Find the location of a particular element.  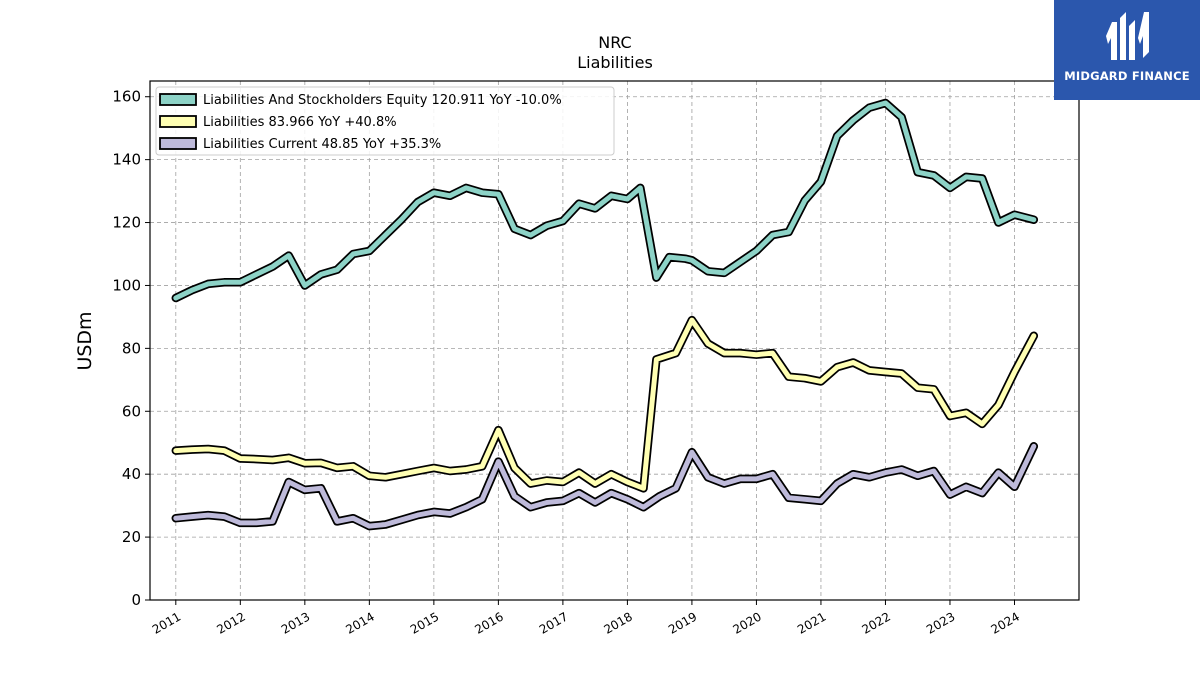

legend-label: Liabilities 83.966 YoY +40.8% is located at coordinates (300, 122).